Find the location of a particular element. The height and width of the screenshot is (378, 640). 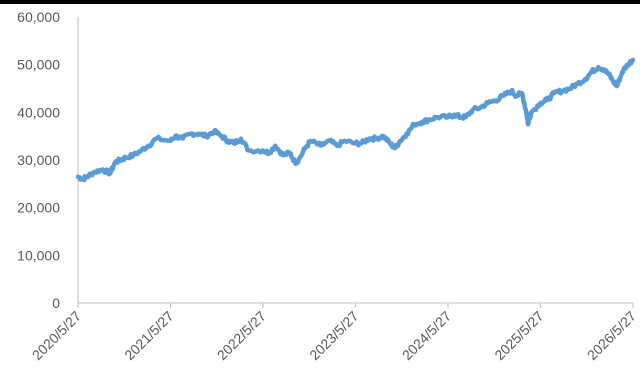

y-tick-label: 60,000 is located at coordinates (38, 17).